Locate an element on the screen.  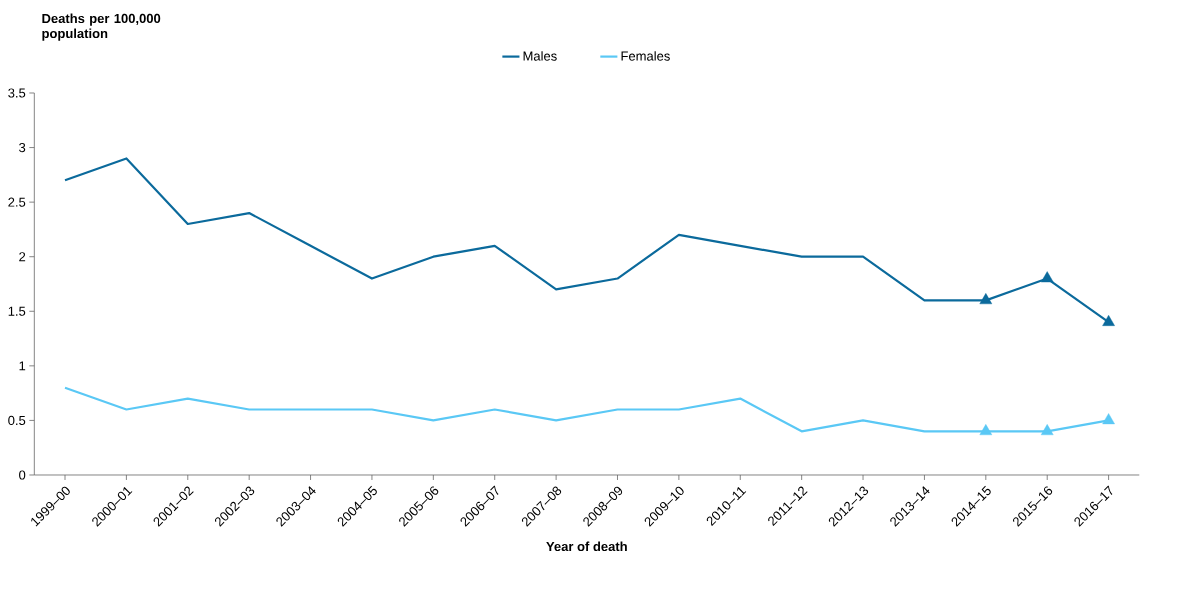
x-axis-title: Year of death is located at coordinates (586, 546).